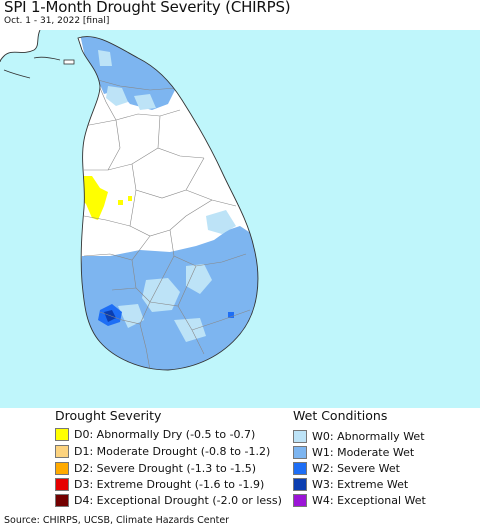  What do you see at coordinates (178, 500) in the screenshot?
I see `legend-label-d4: D4: Exceptional Drought (-2.0 or less)` at bounding box center [178, 500].